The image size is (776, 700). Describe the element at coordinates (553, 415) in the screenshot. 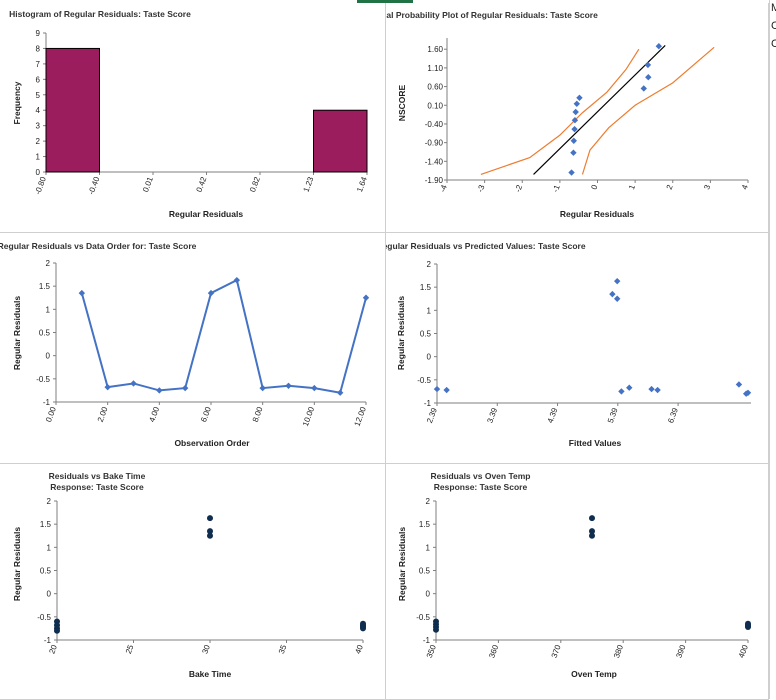

I see `x-tick-label: 4.39` at that location.